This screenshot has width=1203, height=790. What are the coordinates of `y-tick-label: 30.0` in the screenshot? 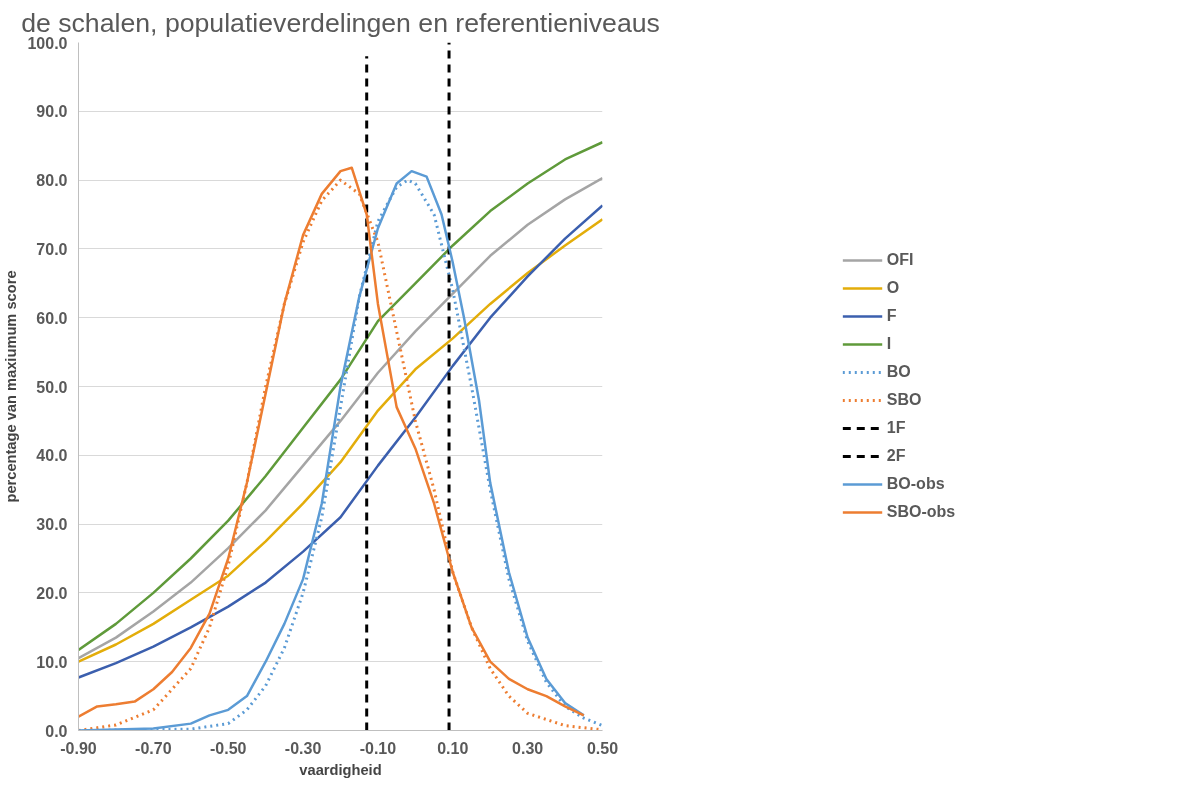 It's located at (52, 525).